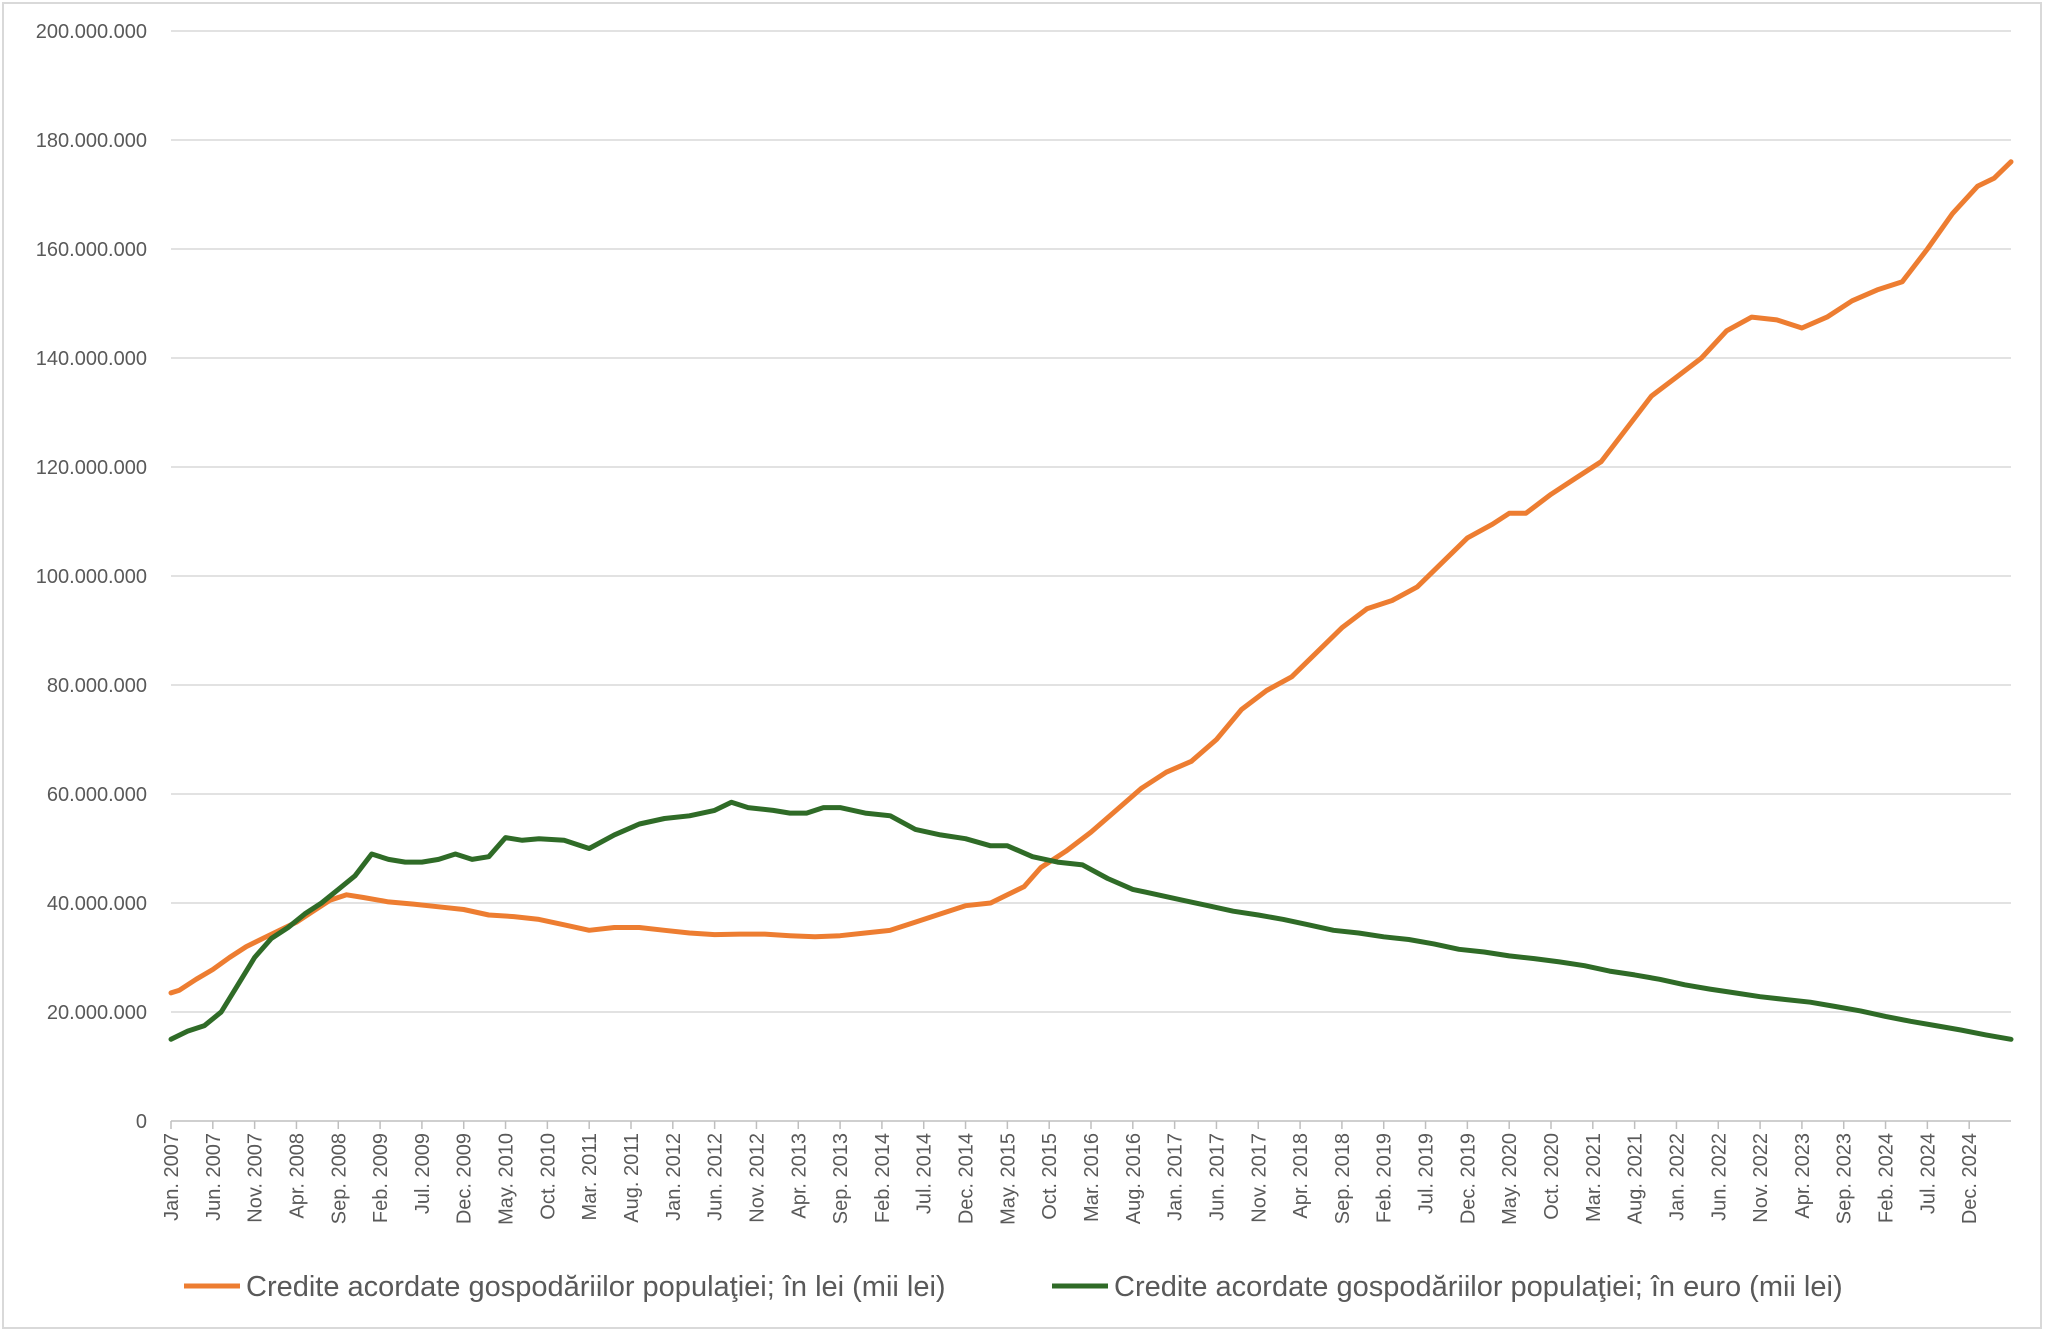 This screenshot has height=1335, width=2048. Describe the element at coordinates (883, 1178) in the screenshot. I see `x-tick-label: Feb. 2014` at that location.